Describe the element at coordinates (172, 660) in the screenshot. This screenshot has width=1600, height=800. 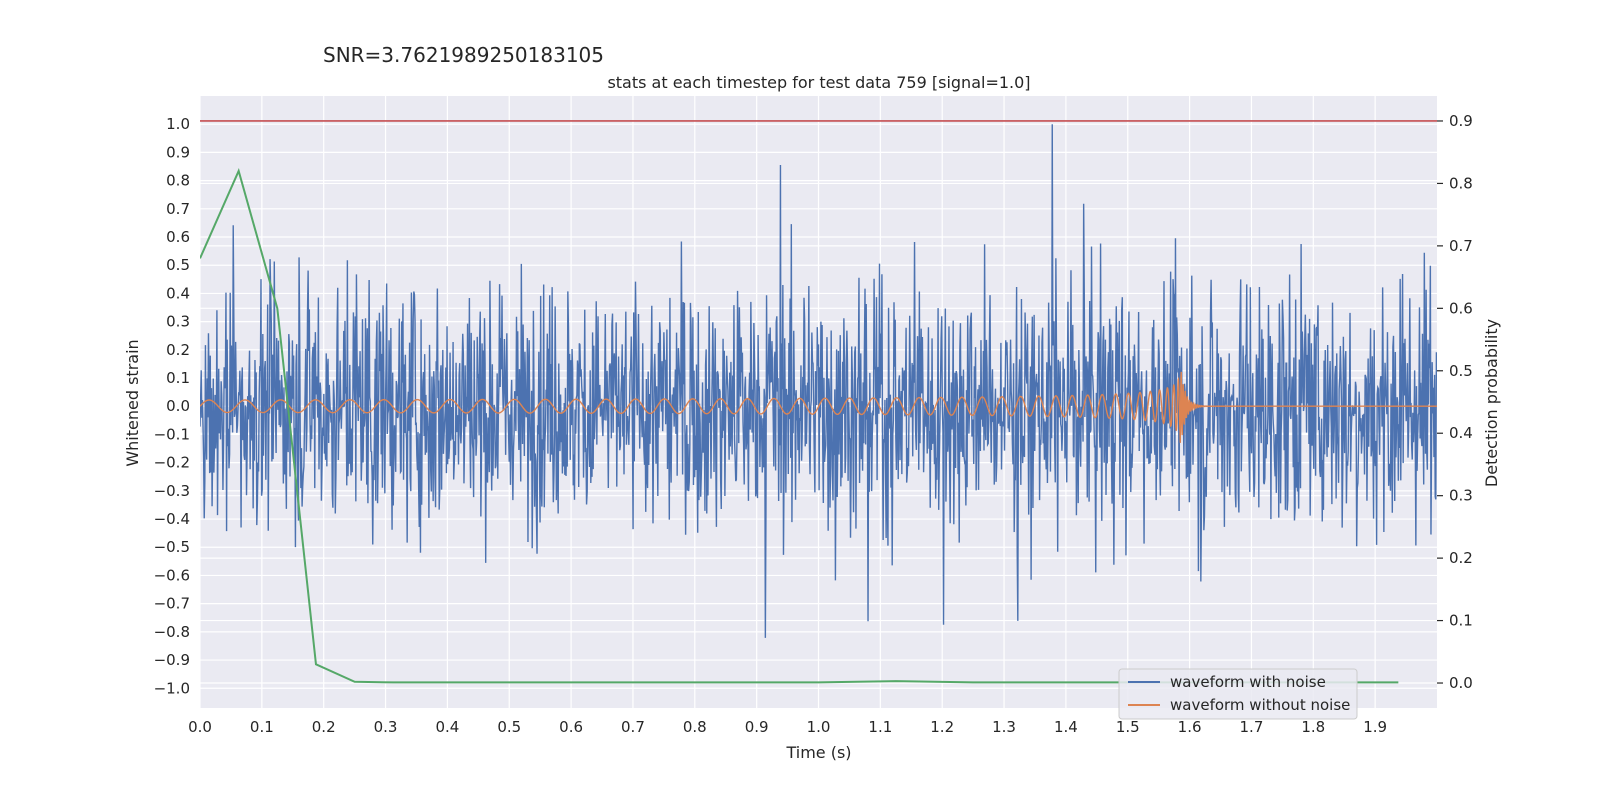
I see `y-left-tick-label: −0.9` at that location.